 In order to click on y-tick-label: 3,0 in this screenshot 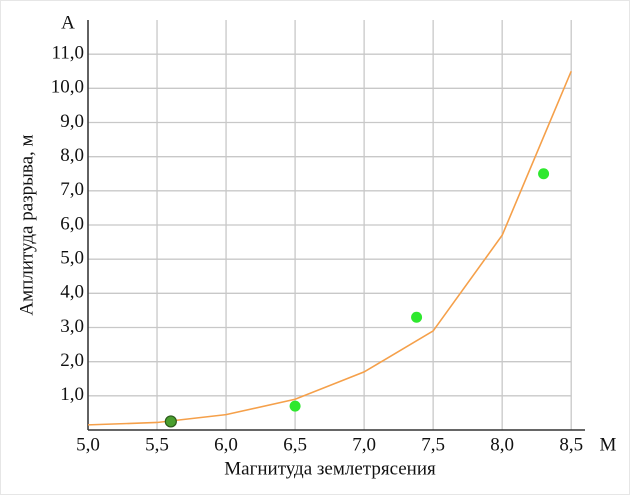, I will do `click(72, 326)`.